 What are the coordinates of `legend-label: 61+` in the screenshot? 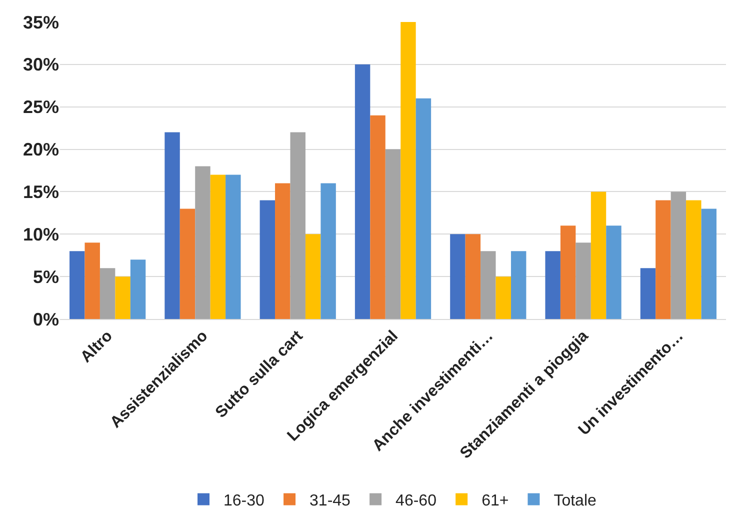 It's located at (495, 501).